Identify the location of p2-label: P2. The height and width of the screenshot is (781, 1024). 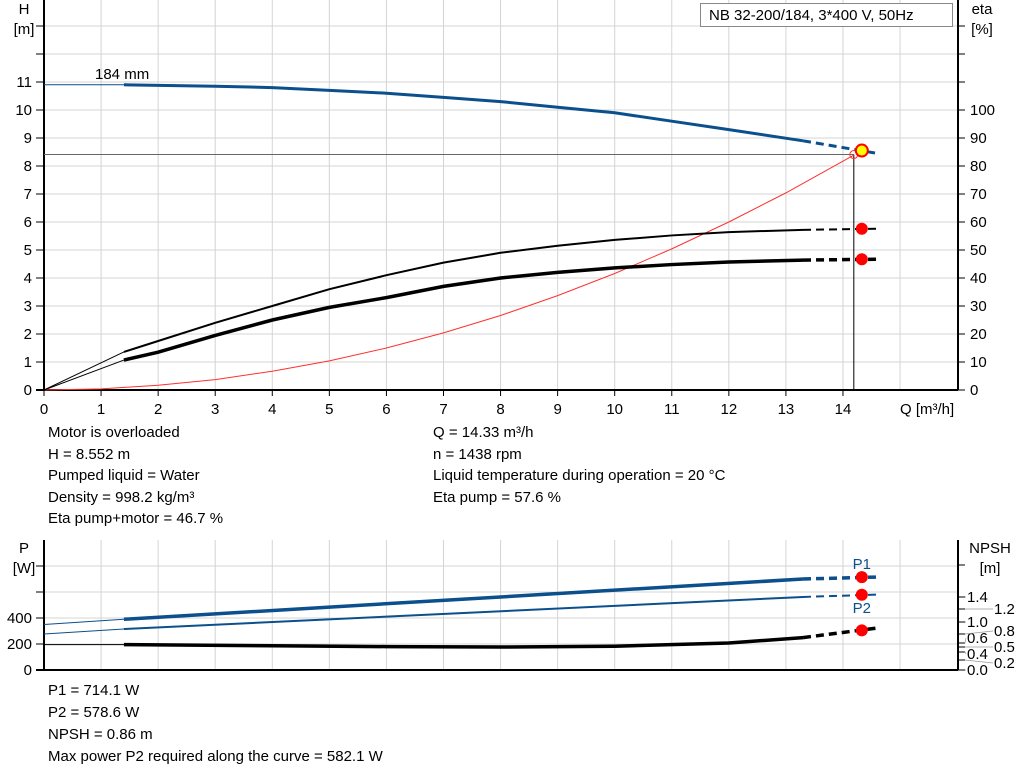
(862, 608).